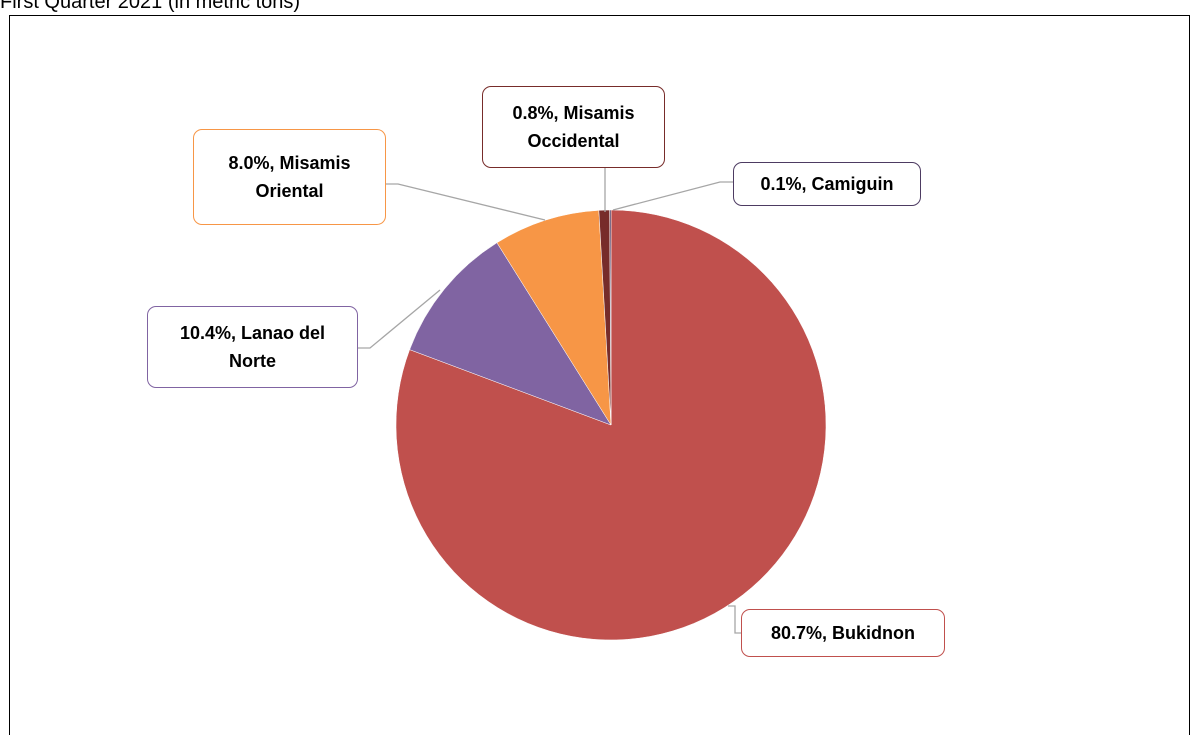 The height and width of the screenshot is (735, 1192). What do you see at coordinates (827, 184) in the screenshot?
I see `data-label: 0.1%, Camiguin` at bounding box center [827, 184].